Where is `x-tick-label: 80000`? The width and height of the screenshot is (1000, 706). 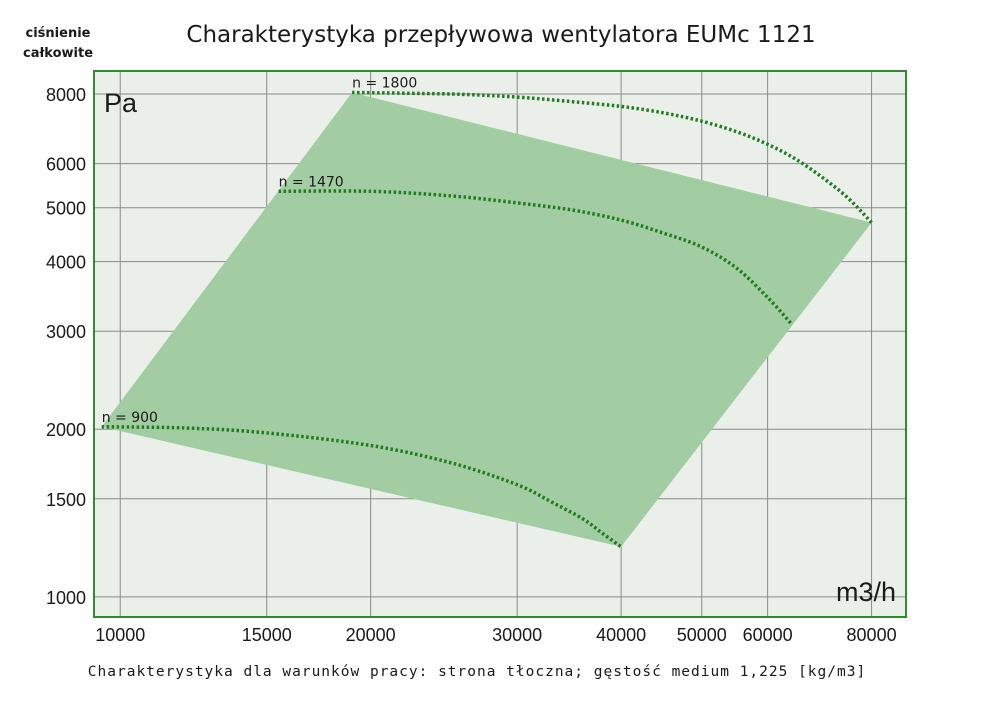
x-tick-label: 80000 is located at coordinates (872, 635).